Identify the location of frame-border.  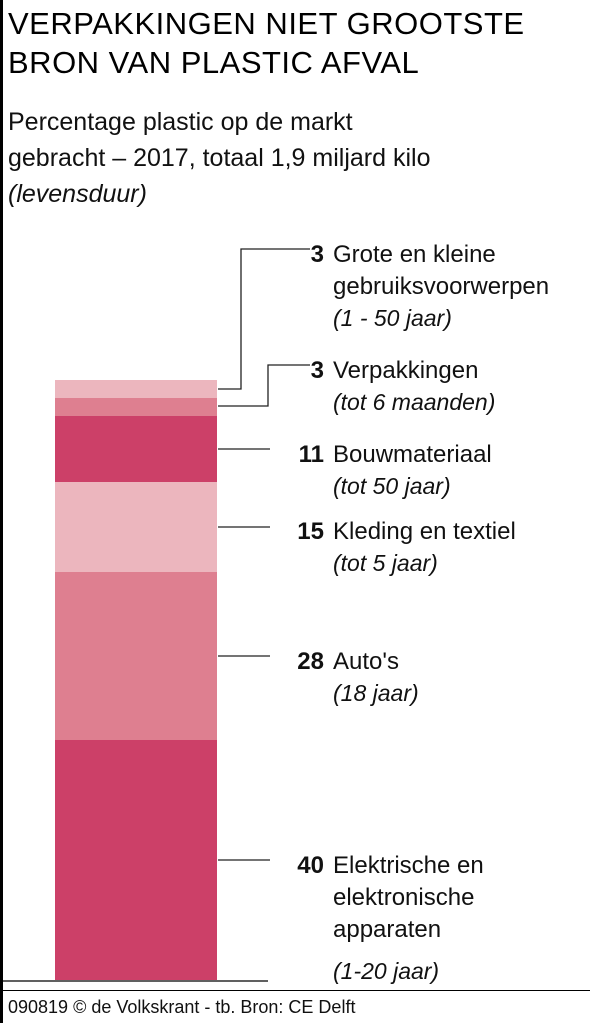
(1, 511).